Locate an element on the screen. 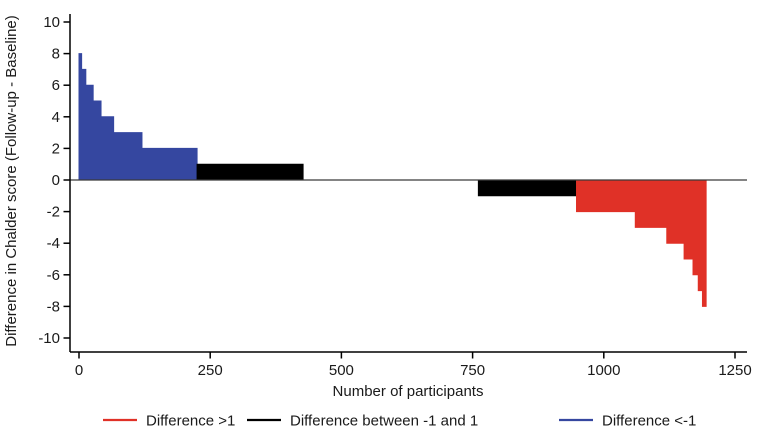 The width and height of the screenshot is (762, 433). x-tick-label: 0 is located at coordinates (79, 370).